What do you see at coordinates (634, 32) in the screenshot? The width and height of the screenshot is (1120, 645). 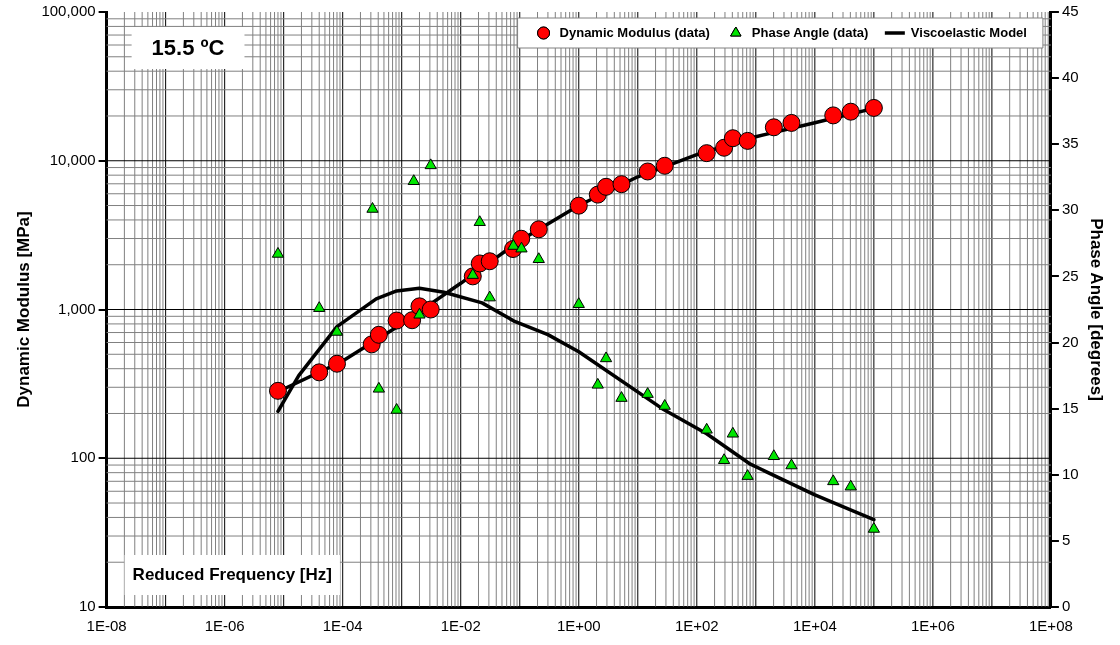 I see `legend-label: Dynamic Modulus (data)` at bounding box center [634, 32].